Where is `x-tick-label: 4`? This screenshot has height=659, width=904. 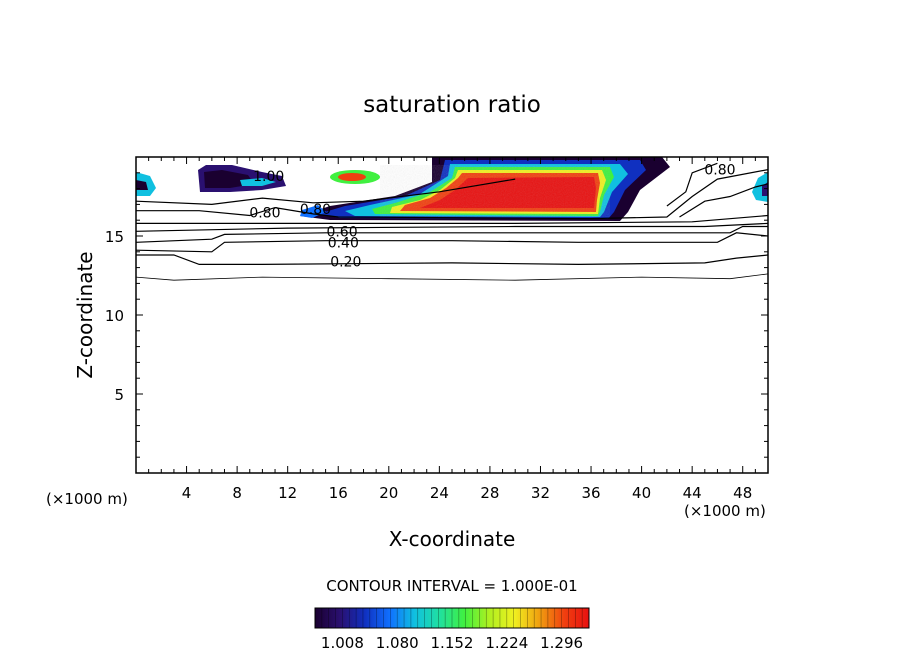 x-tick-label: 4 is located at coordinates (187, 493).